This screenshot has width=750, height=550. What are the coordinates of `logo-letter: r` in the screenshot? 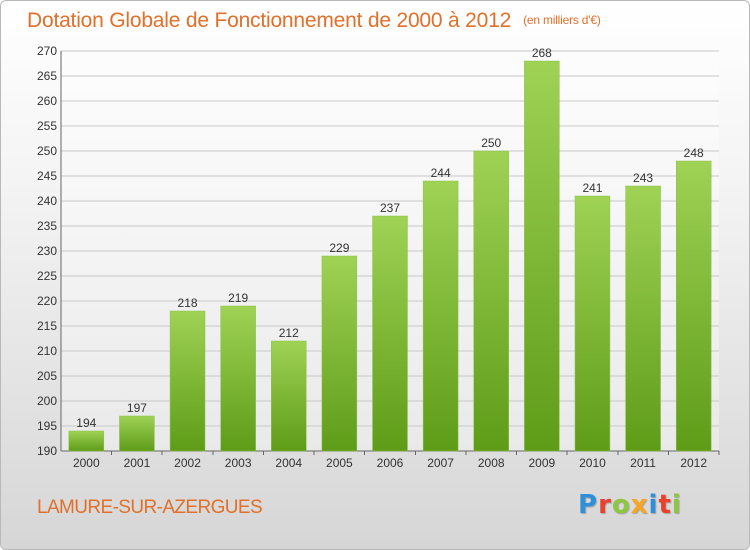 It's located at (605, 505).